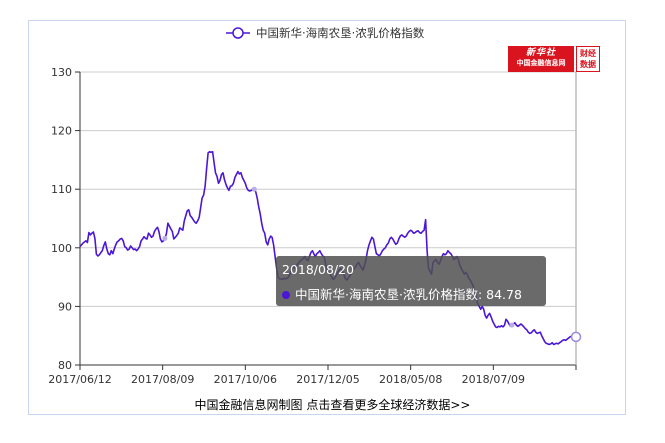 Image resolution: width=665 pixels, height=443 pixels. What do you see at coordinates (286, 295) in the screenshot?
I see `tooltip-series-dot-icon` at bounding box center [286, 295].